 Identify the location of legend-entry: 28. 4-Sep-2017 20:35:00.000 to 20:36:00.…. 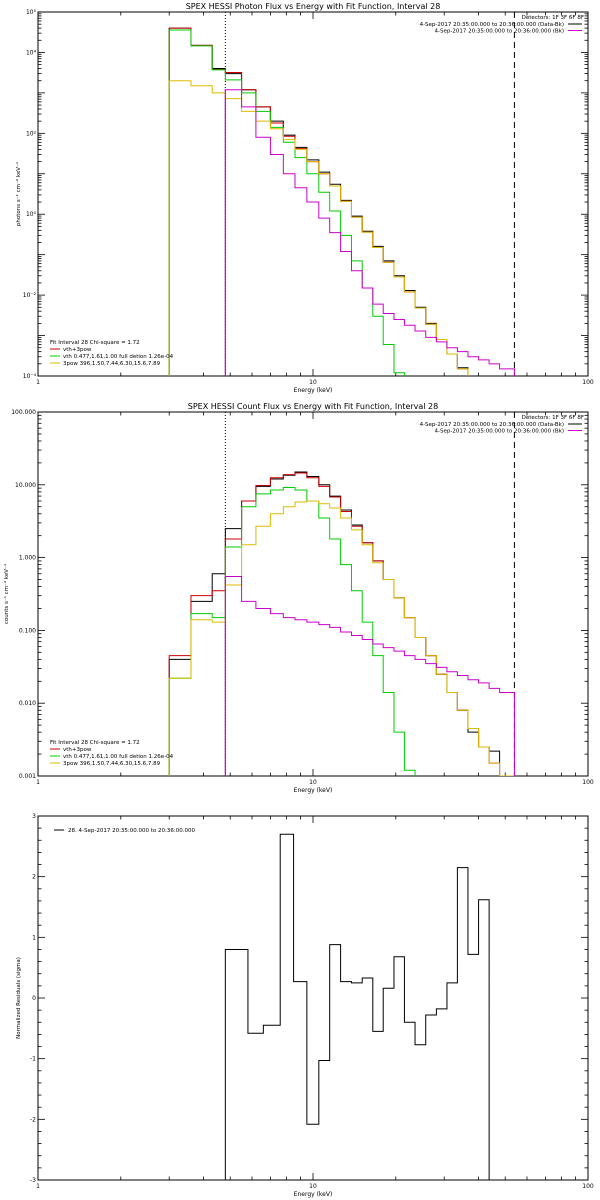
(131, 831).